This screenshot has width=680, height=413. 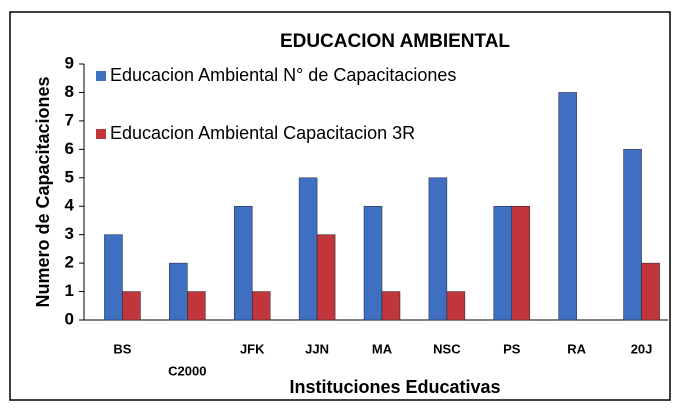 What do you see at coordinates (69, 262) in the screenshot?
I see `y-tick-label: 2` at bounding box center [69, 262].